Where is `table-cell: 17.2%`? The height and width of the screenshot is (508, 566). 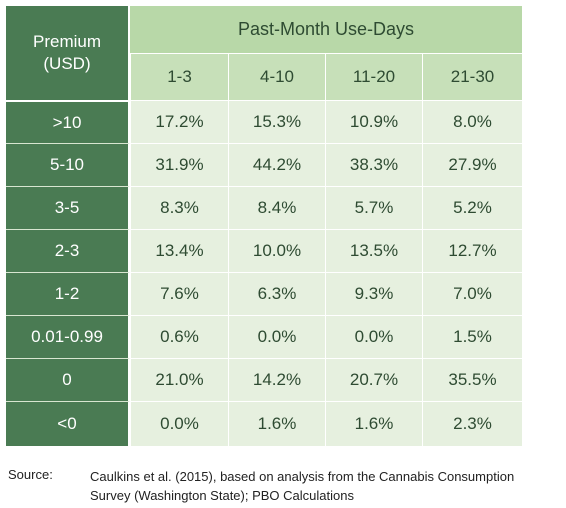 table-cell: 17.2% is located at coordinates (179, 121).